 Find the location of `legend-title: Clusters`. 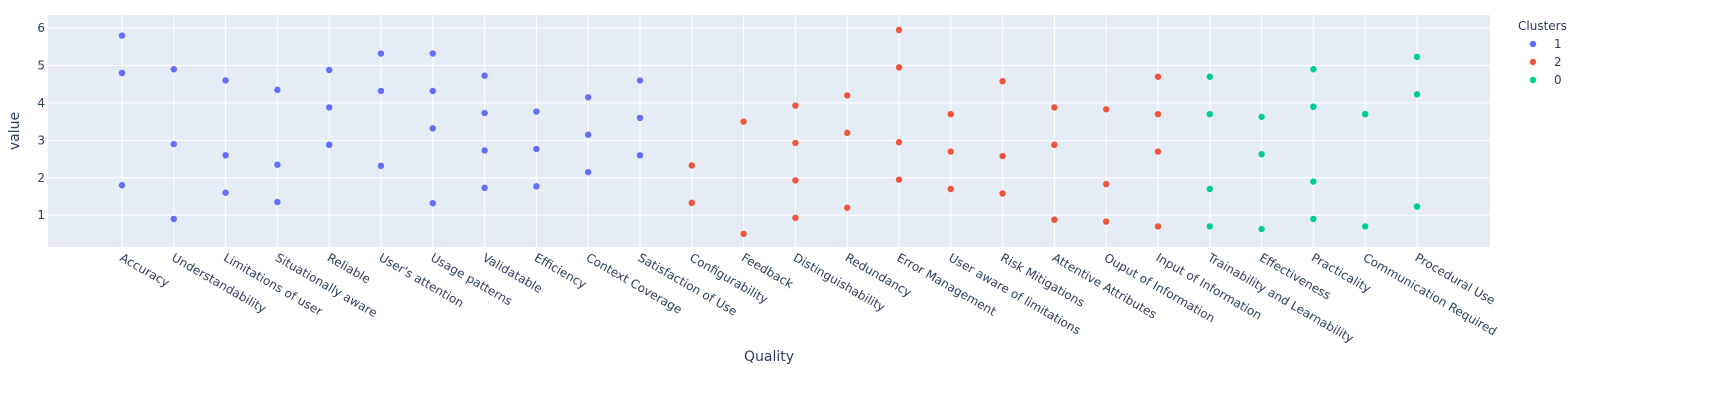

legend-title: Clusters is located at coordinates (1542, 26).